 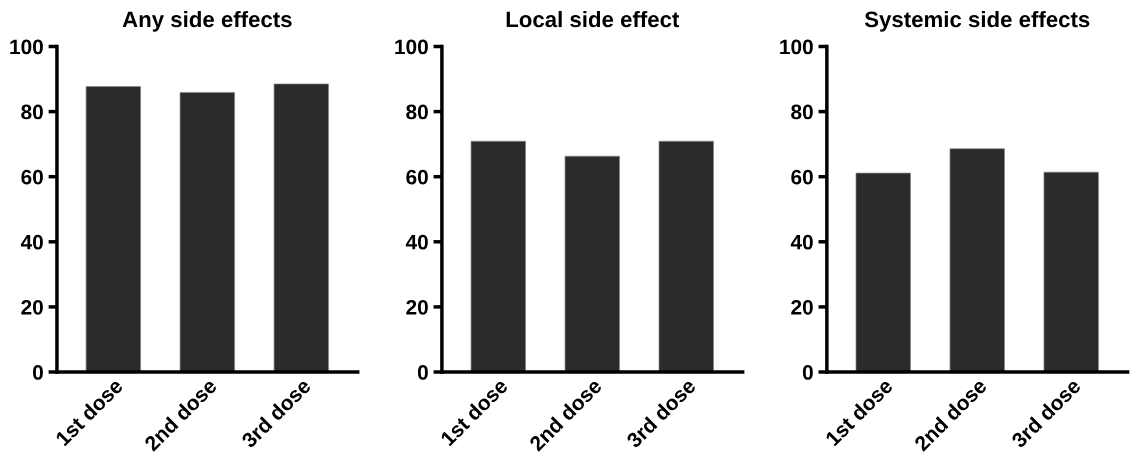 What do you see at coordinates (977, 21) in the screenshot?
I see `chart-title: Systemic side effects` at bounding box center [977, 21].